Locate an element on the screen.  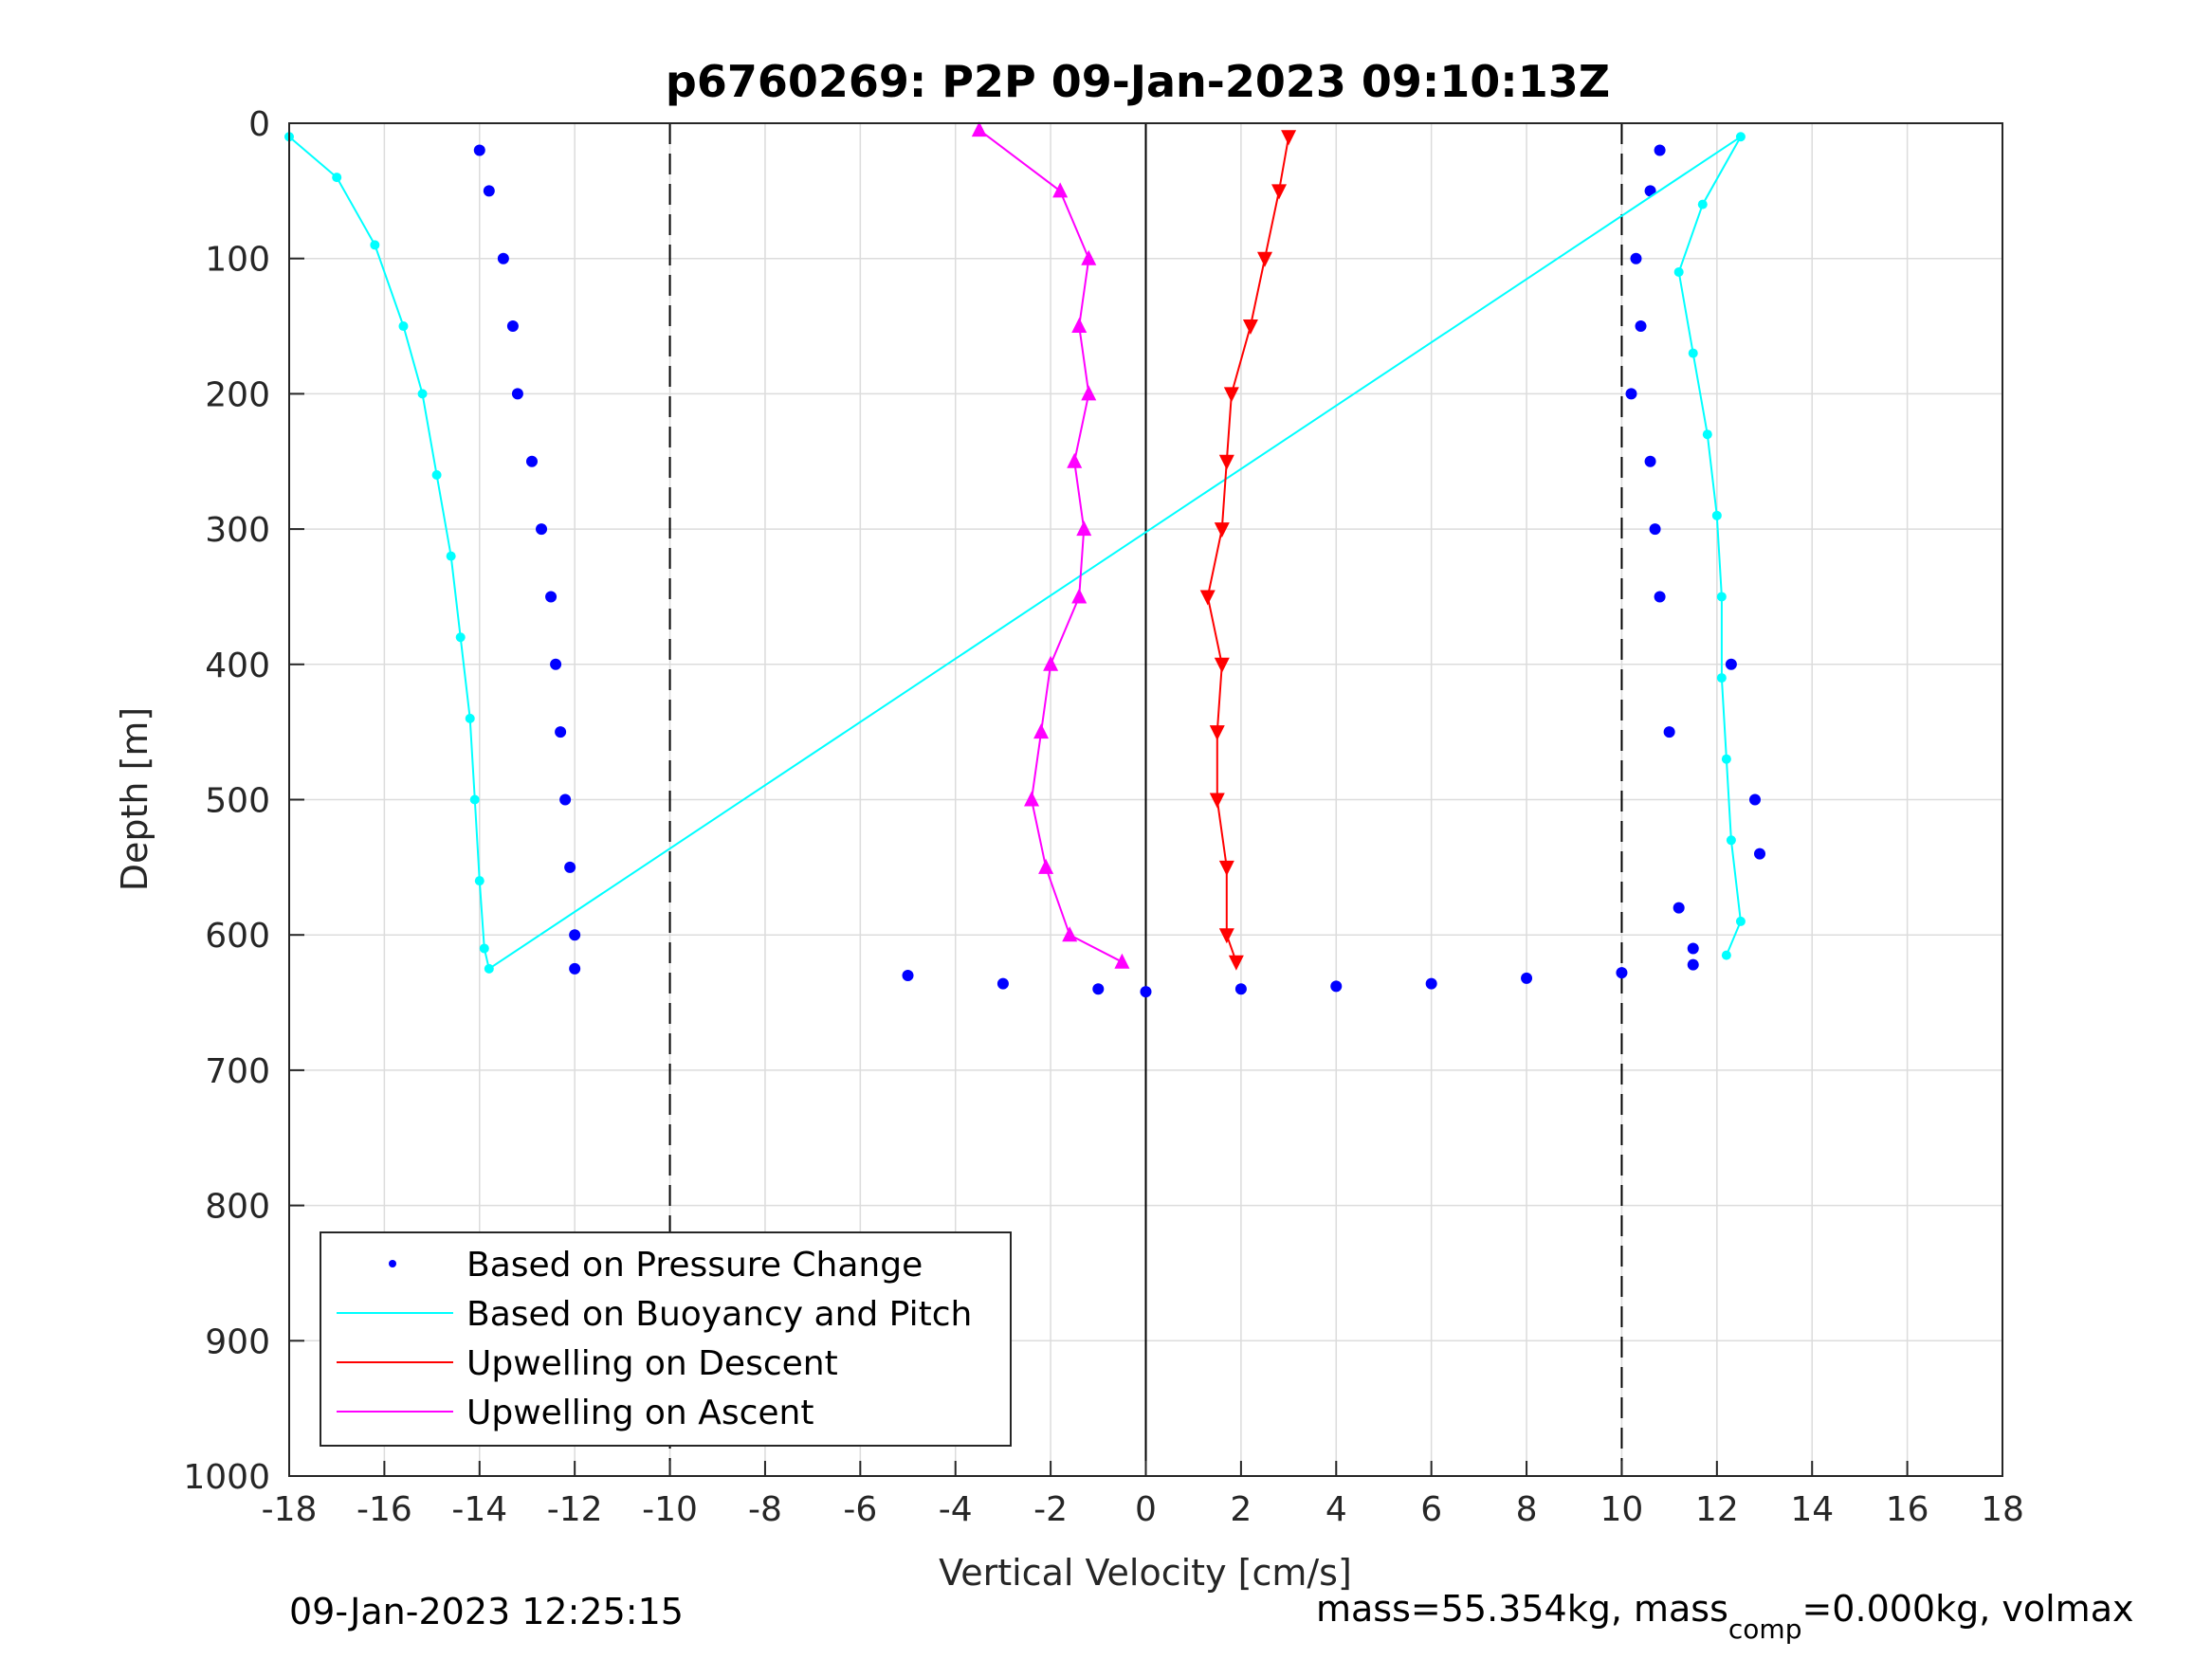
y-tick-label: 500 is located at coordinates (237, 801).